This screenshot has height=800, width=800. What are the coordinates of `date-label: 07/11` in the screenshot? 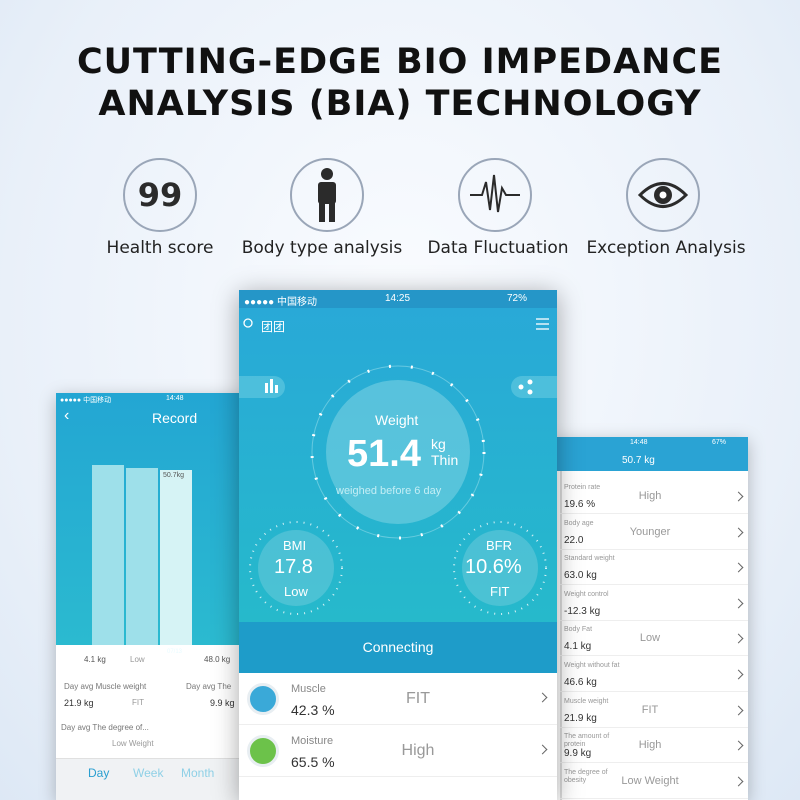 It's located at (140, 652).